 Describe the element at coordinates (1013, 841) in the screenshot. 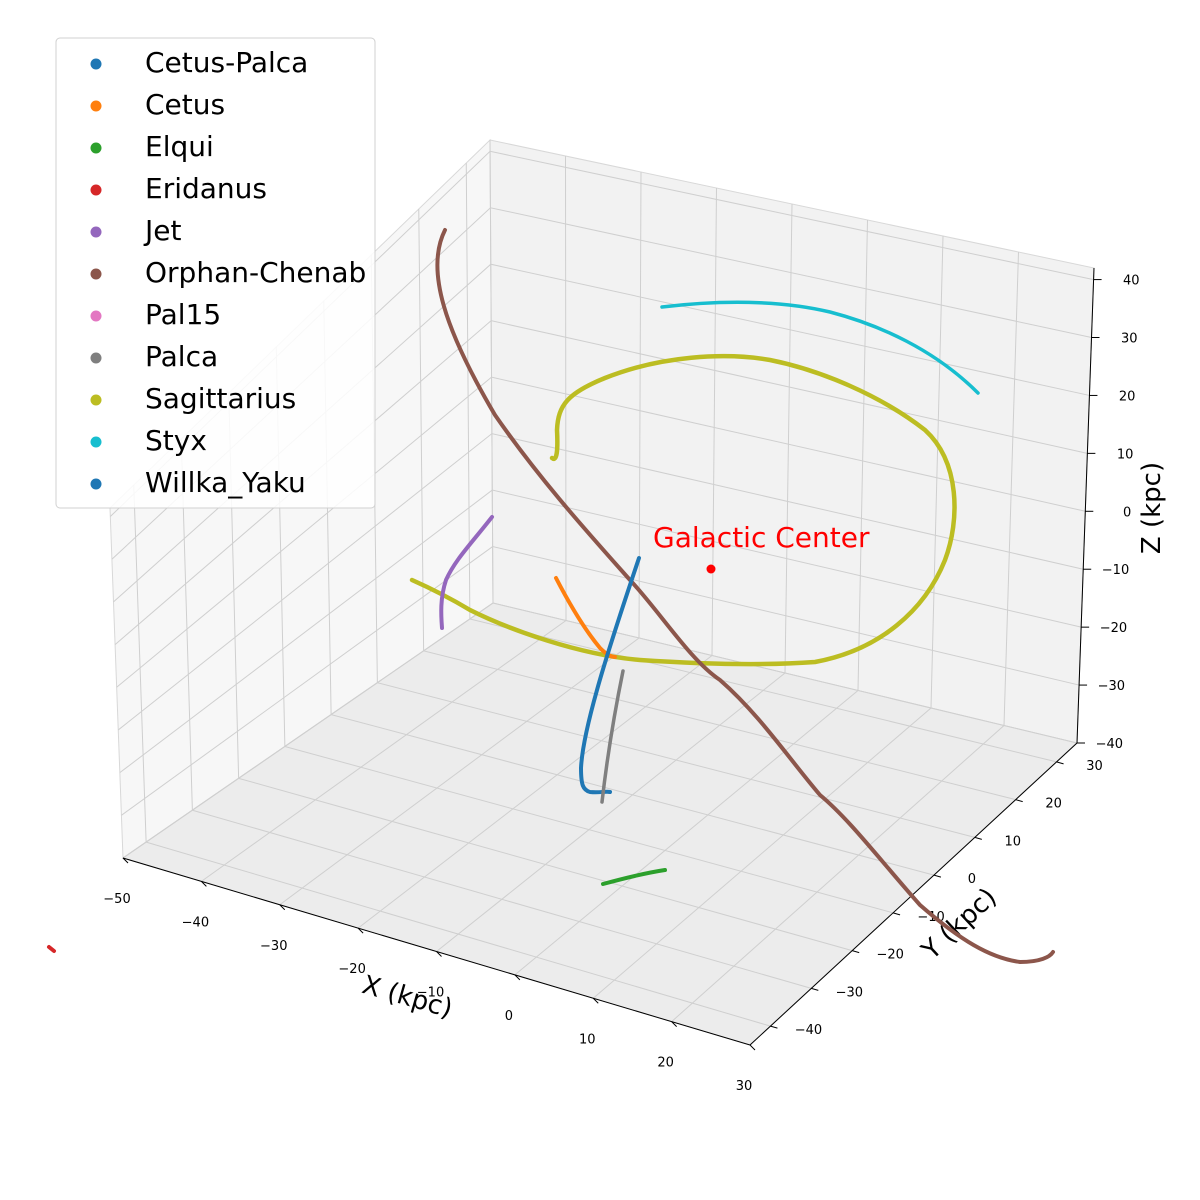

I see `y-tick-label: 10` at that location.